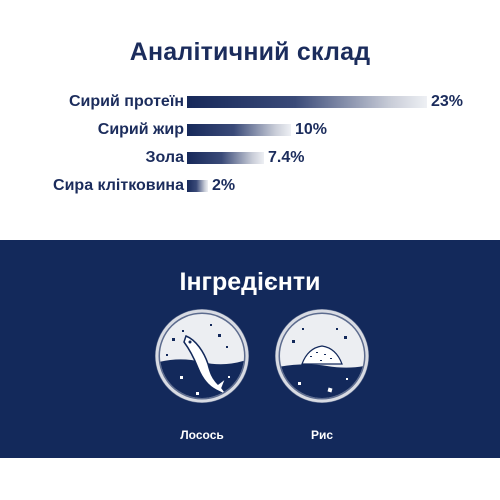  What do you see at coordinates (311, 129) in the screenshot?
I see `analysis-row-value: 10%` at bounding box center [311, 129].